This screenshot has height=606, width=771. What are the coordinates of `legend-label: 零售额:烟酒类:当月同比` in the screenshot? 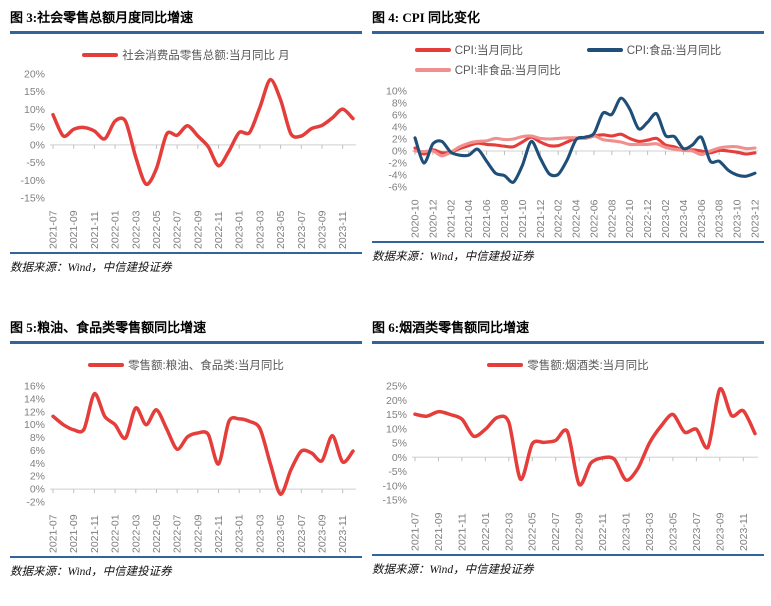 It's located at (588, 366).